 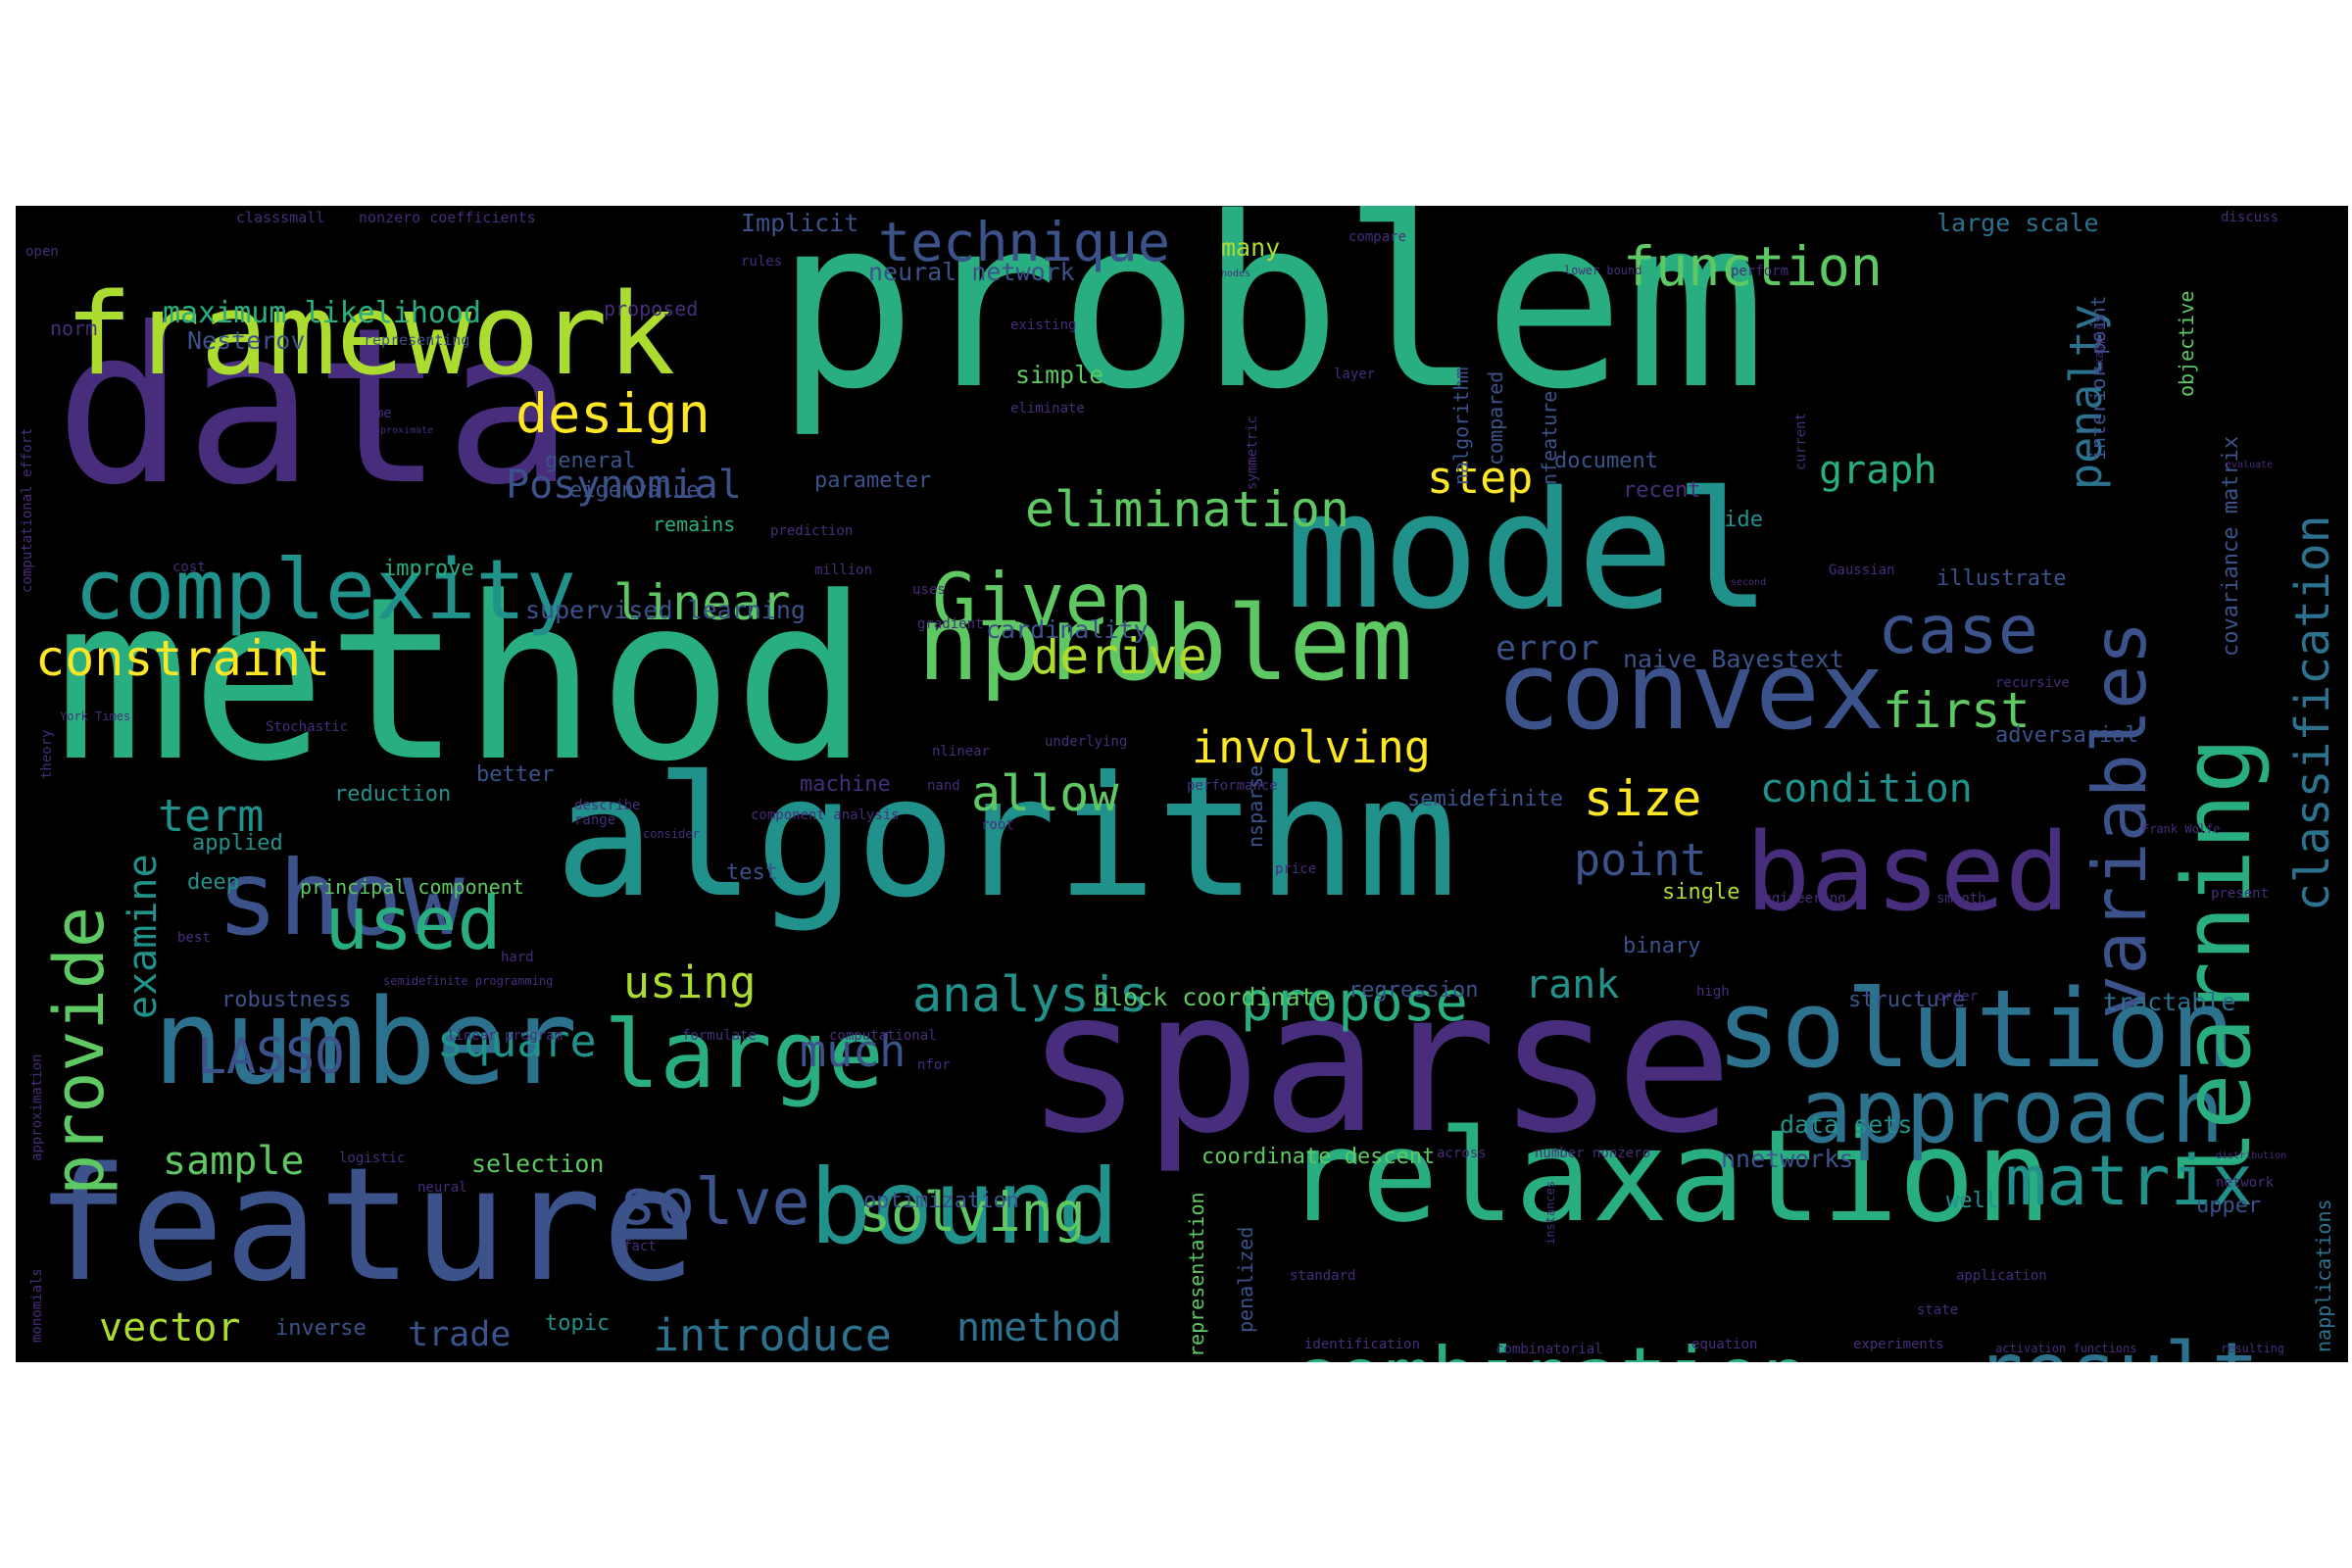 I want to click on word-component-analysis: component analysis, so click(x=825, y=815).